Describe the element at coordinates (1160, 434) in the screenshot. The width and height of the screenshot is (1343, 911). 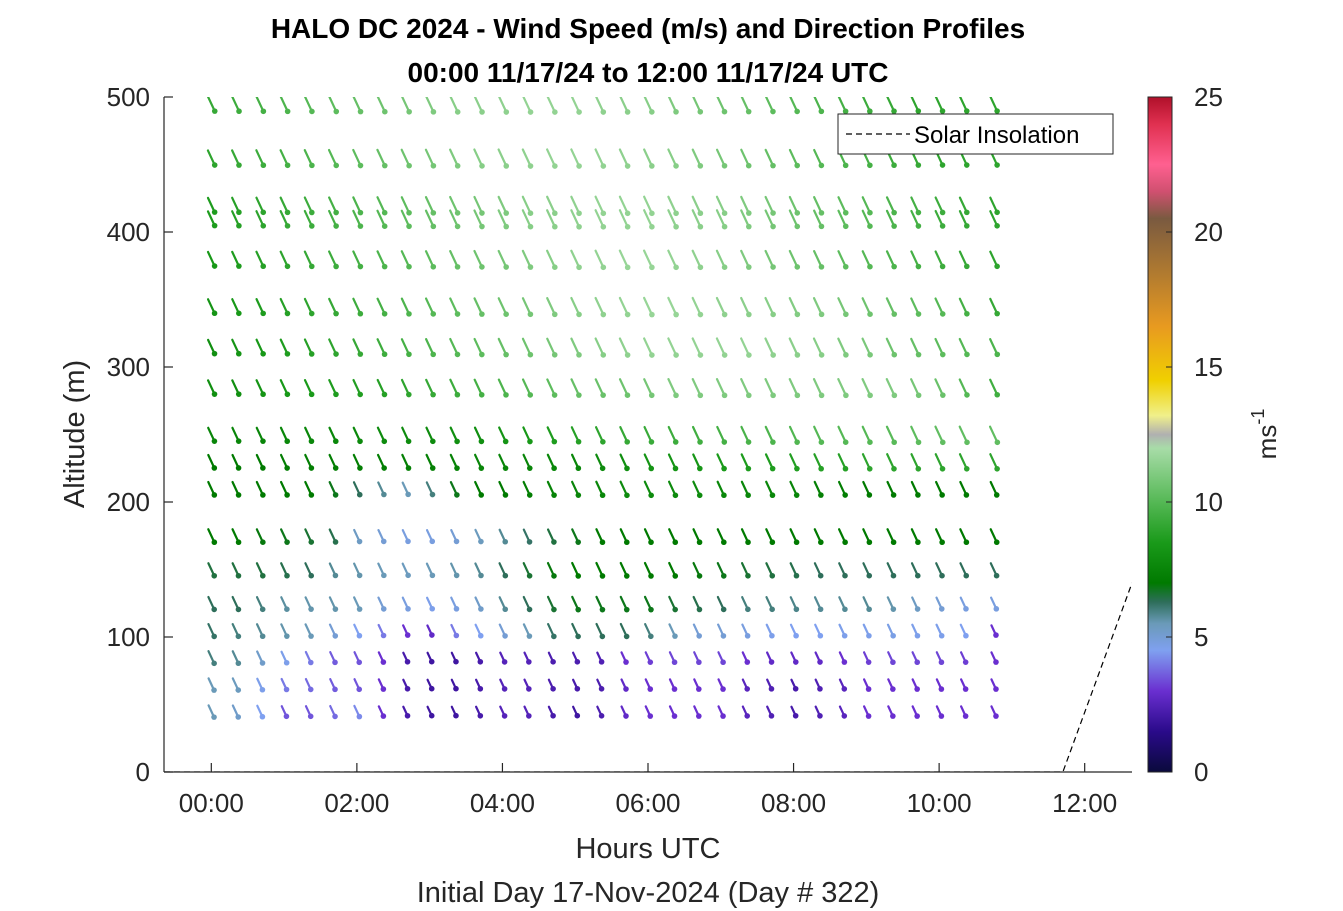
I see `colorbar` at that location.